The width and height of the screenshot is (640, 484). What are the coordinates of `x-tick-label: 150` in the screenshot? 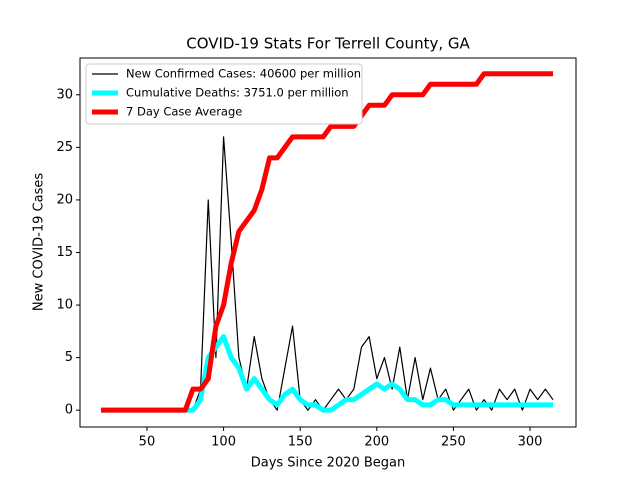 It's located at (300, 442).